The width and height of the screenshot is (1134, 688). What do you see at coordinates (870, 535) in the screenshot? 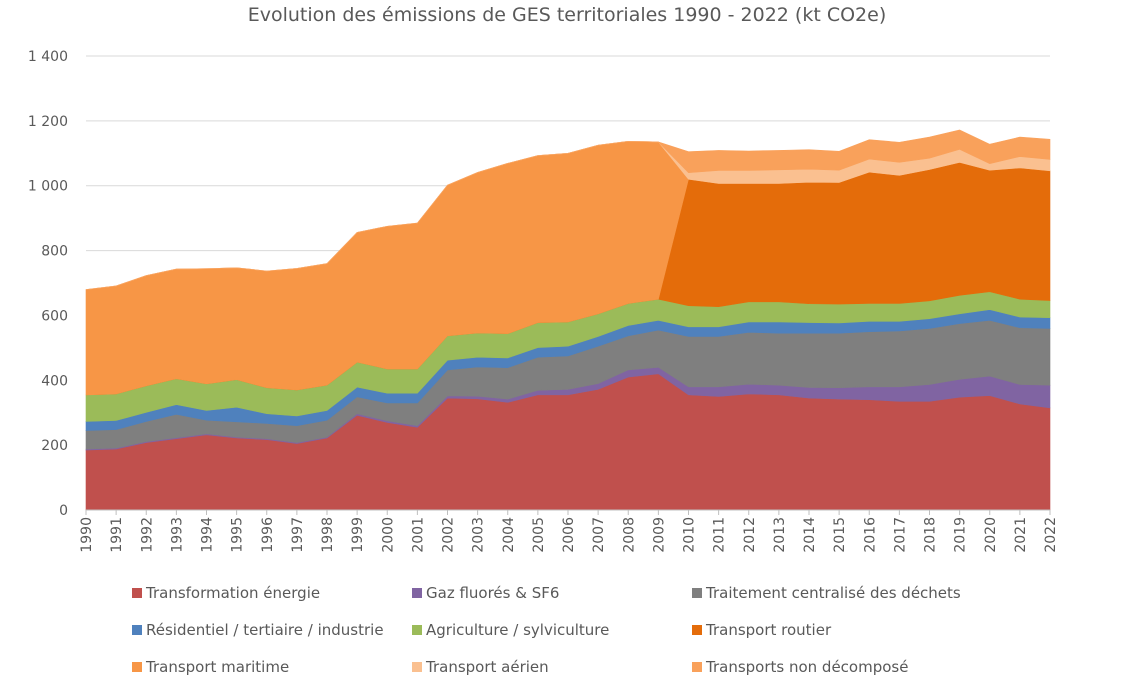
I see `x-tick-label: 2016` at bounding box center [870, 535].